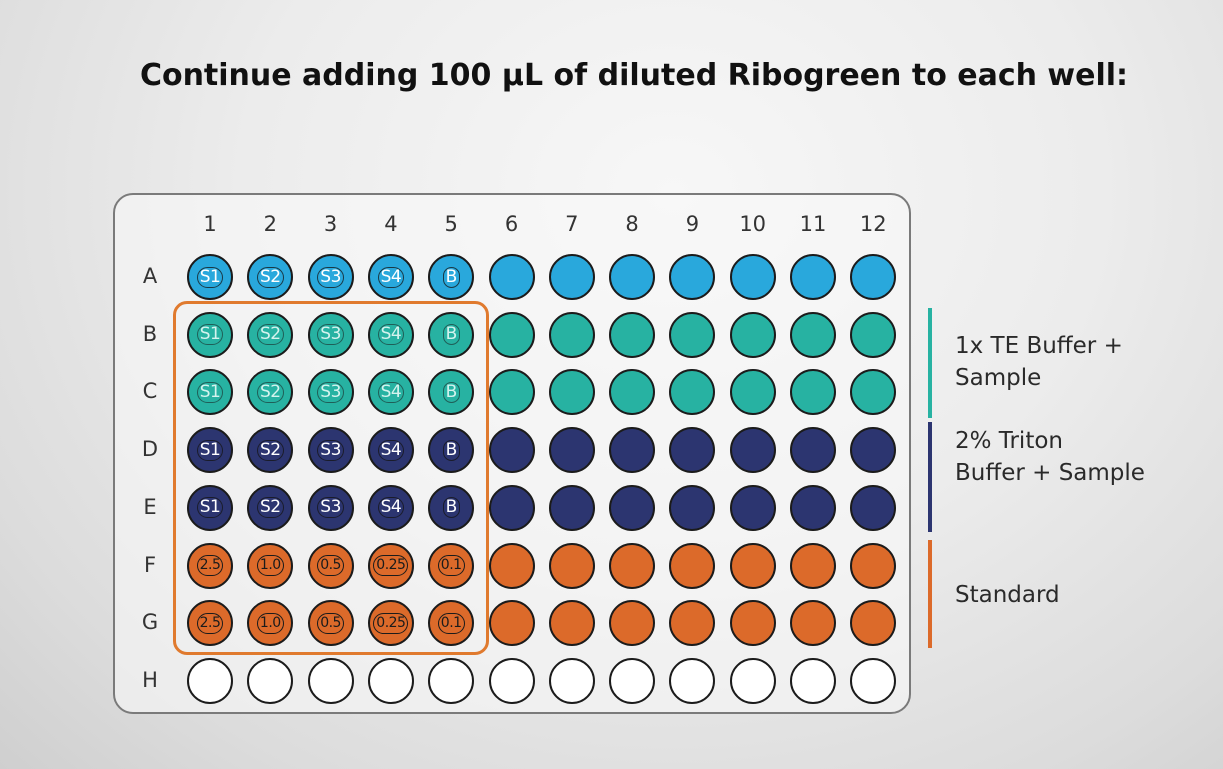 The width and height of the screenshot is (1223, 769). I want to click on well-D7, so click(571, 450).